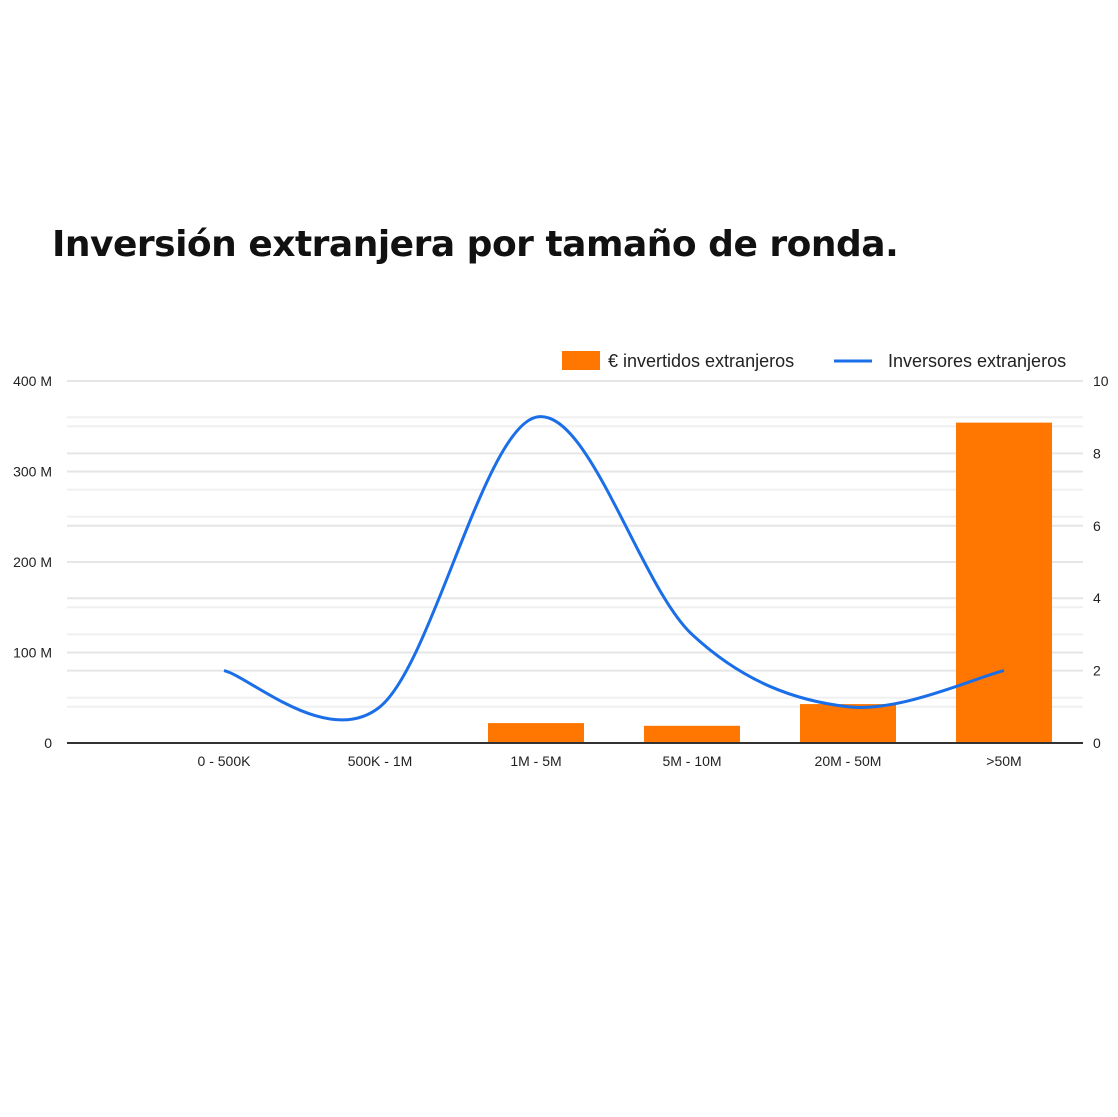  What do you see at coordinates (1097, 526) in the screenshot?
I see `right-tick-label: 6` at bounding box center [1097, 526].